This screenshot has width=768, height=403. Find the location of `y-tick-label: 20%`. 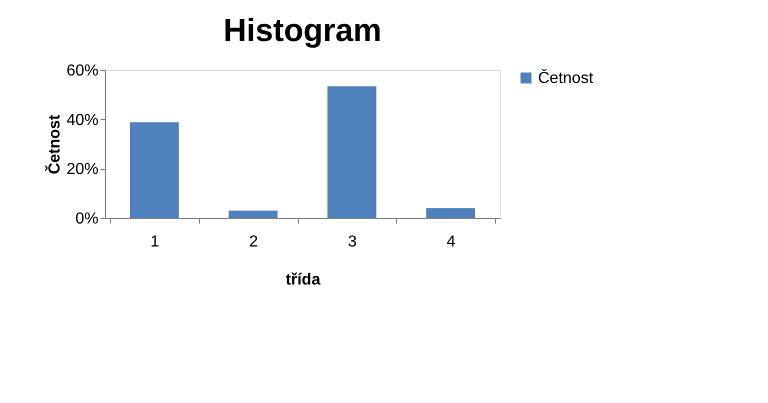

y-tick-label: 20% is located at coordinates (82, 169).